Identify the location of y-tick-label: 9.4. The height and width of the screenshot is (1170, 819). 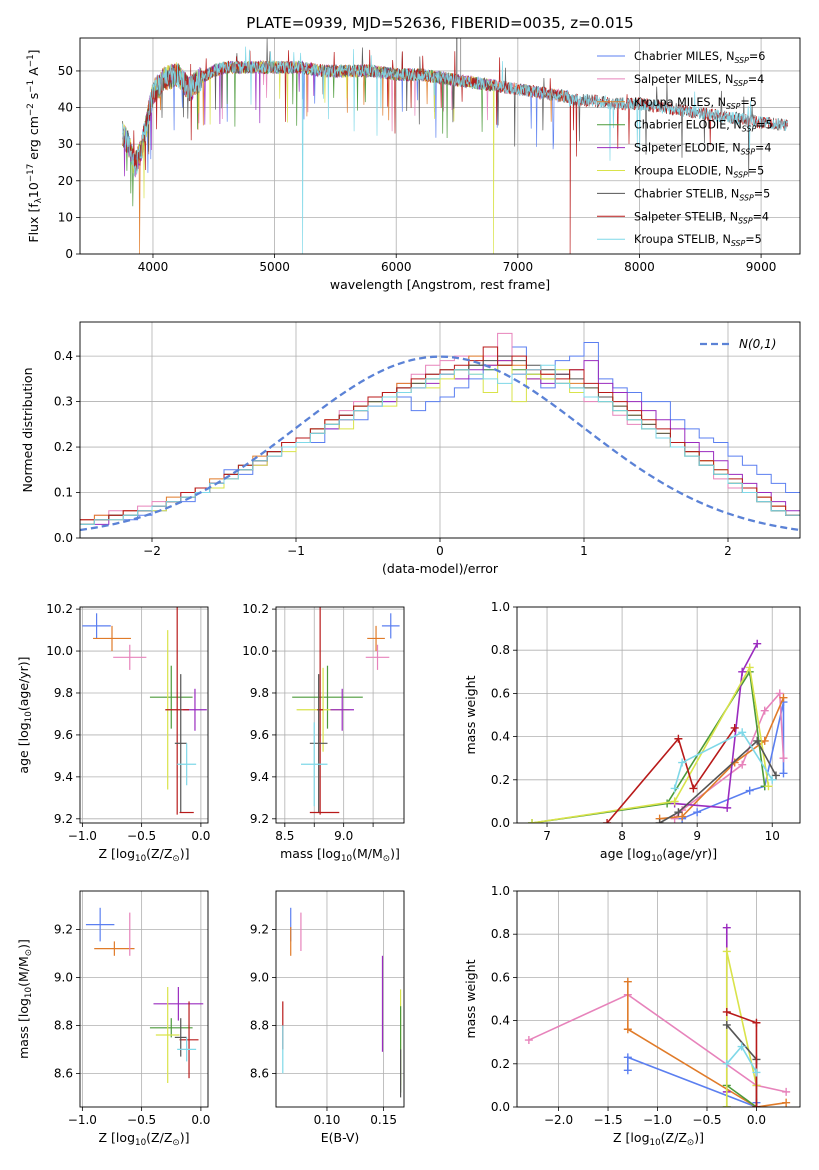
(259, 777).